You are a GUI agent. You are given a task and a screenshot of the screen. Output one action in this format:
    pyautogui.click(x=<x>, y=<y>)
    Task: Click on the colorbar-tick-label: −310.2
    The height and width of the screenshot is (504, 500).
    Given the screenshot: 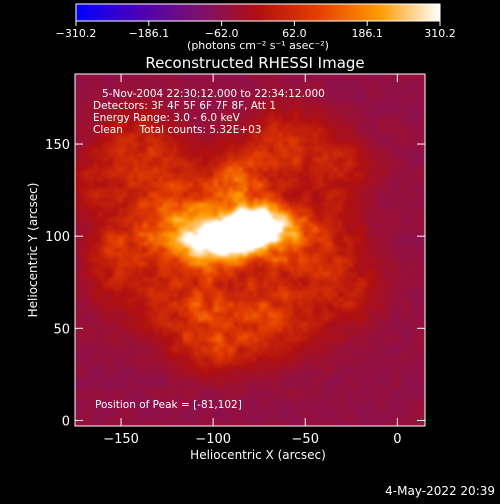 What is the action you would take?
    pyautogui.click(x=76, y=33)
    